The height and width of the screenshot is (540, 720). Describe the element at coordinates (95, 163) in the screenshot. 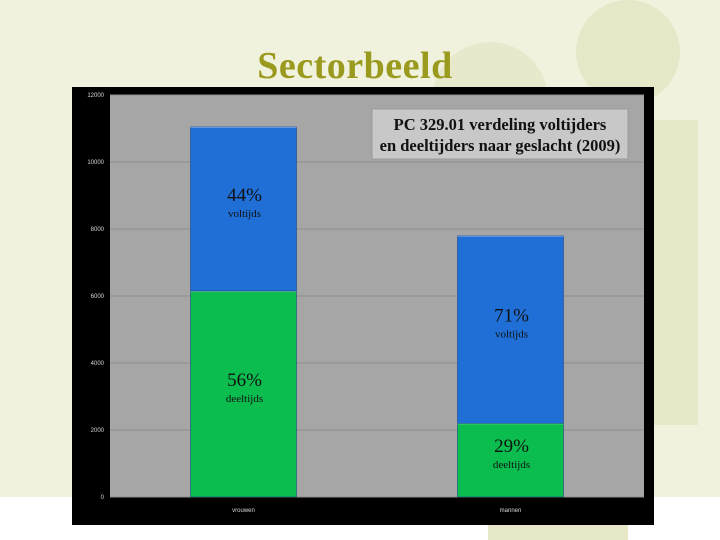

I see `y-tick-label: 10000` at that location.